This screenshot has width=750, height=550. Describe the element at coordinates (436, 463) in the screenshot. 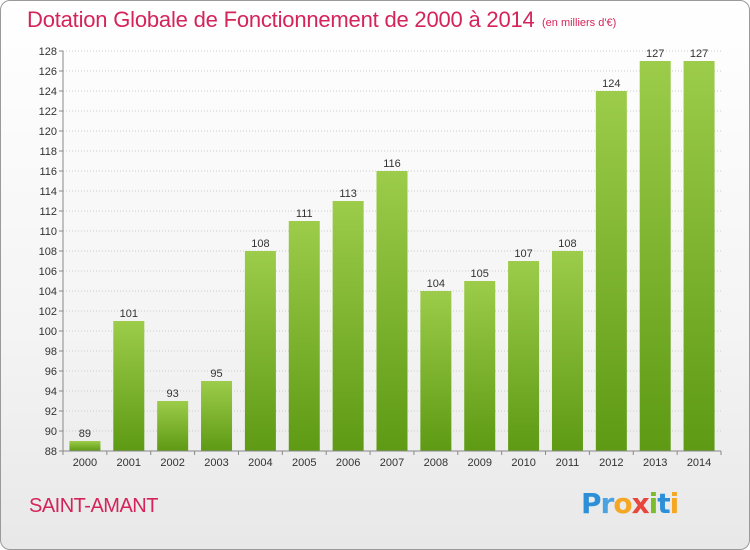

I see `x-tick-label: 2008` at that location.